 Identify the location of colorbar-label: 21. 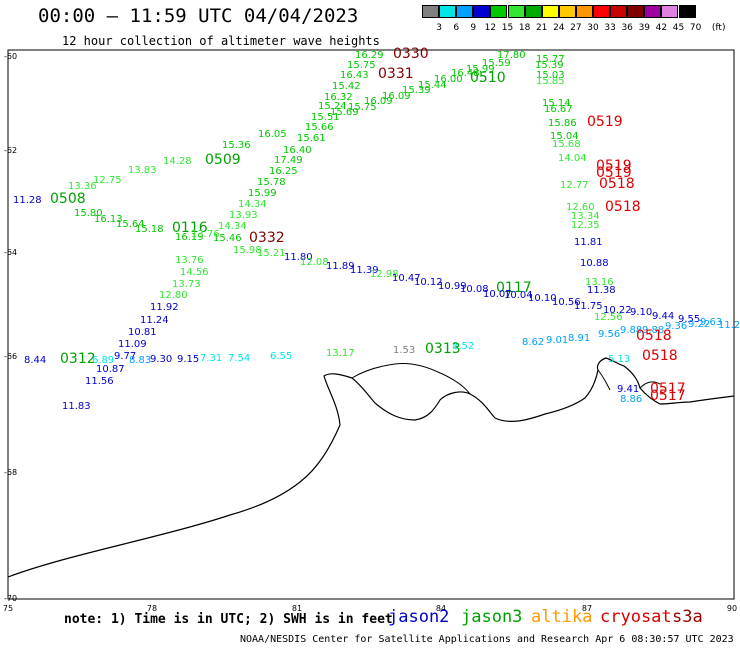
(541, 28).